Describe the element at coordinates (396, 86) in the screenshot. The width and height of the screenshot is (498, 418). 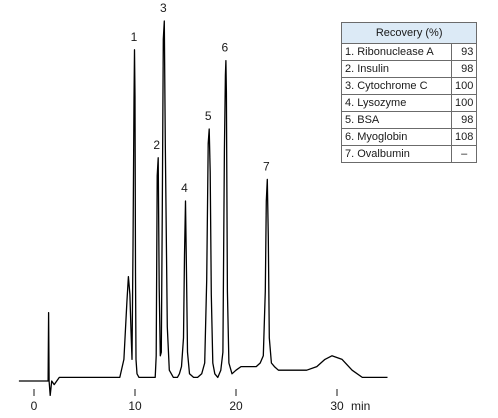
I see `protein-name: 3. Cytochrome C` at that location.